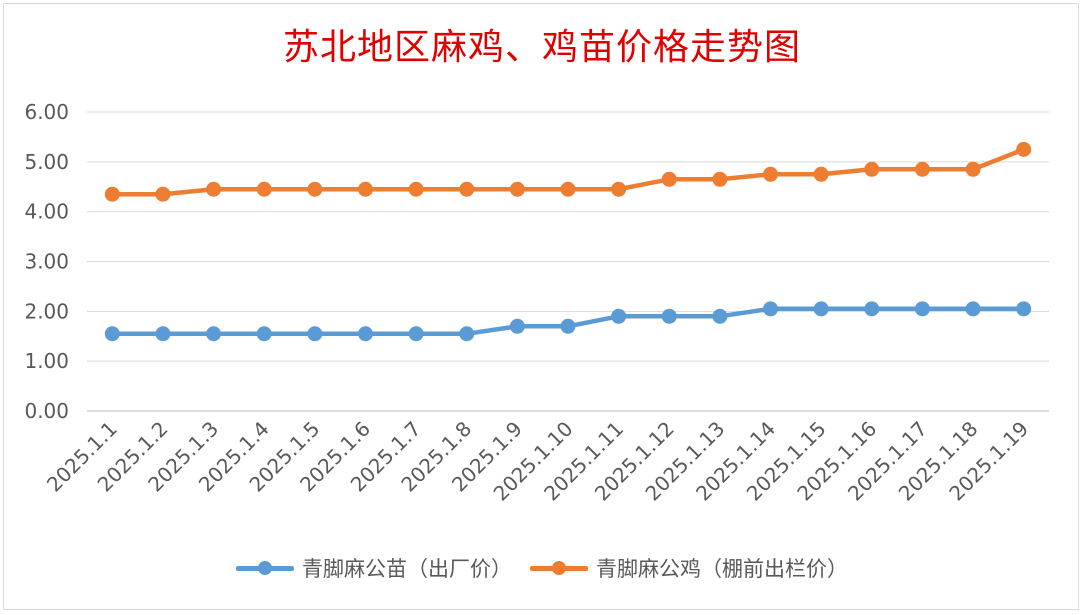  Describe the element at coordinates (46, 311) in the screenshot. I see `y-tick-label: 2.00` at that location.